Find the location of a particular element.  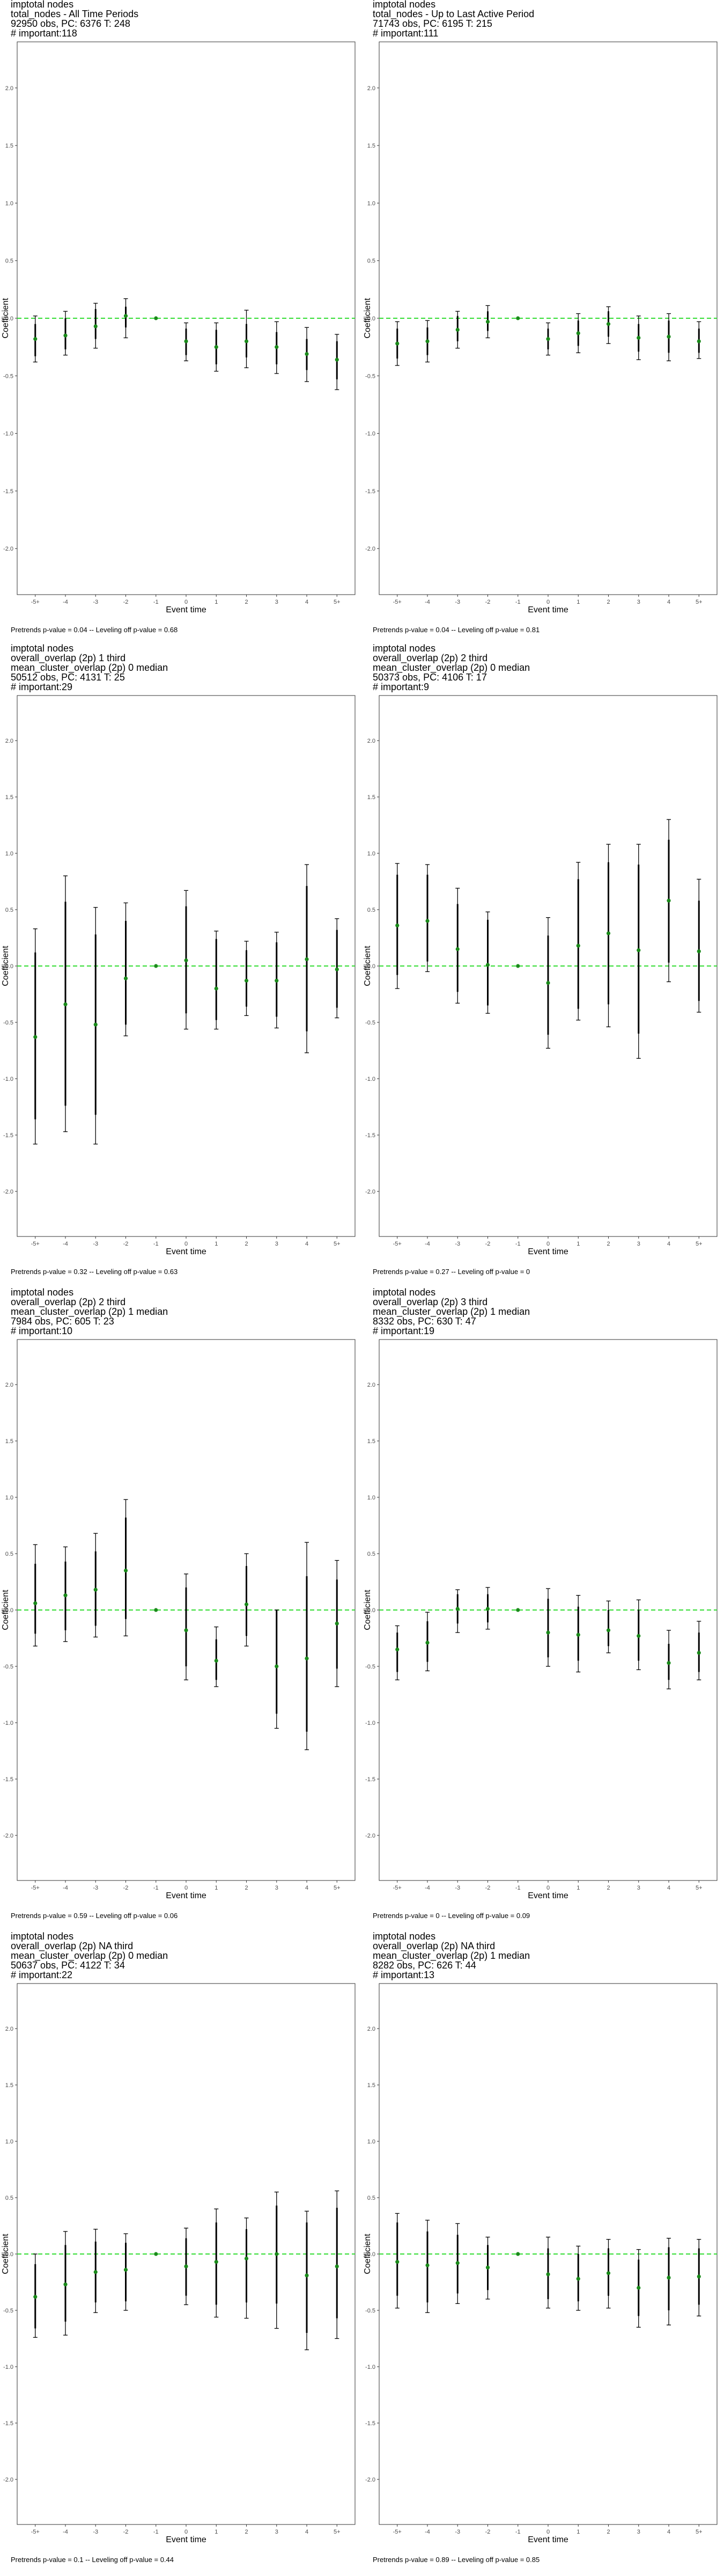

y-tick-label: -1.5 is located at coordinates (370, 1779).